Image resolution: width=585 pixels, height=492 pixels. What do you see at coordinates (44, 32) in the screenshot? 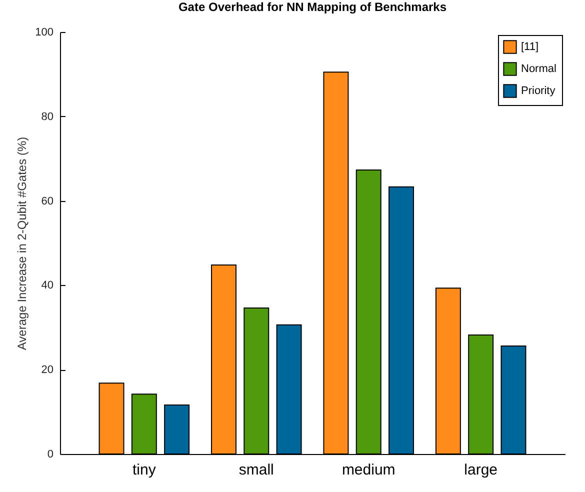
I see `y-tick-label: 100` at bounding box center [44, 32].